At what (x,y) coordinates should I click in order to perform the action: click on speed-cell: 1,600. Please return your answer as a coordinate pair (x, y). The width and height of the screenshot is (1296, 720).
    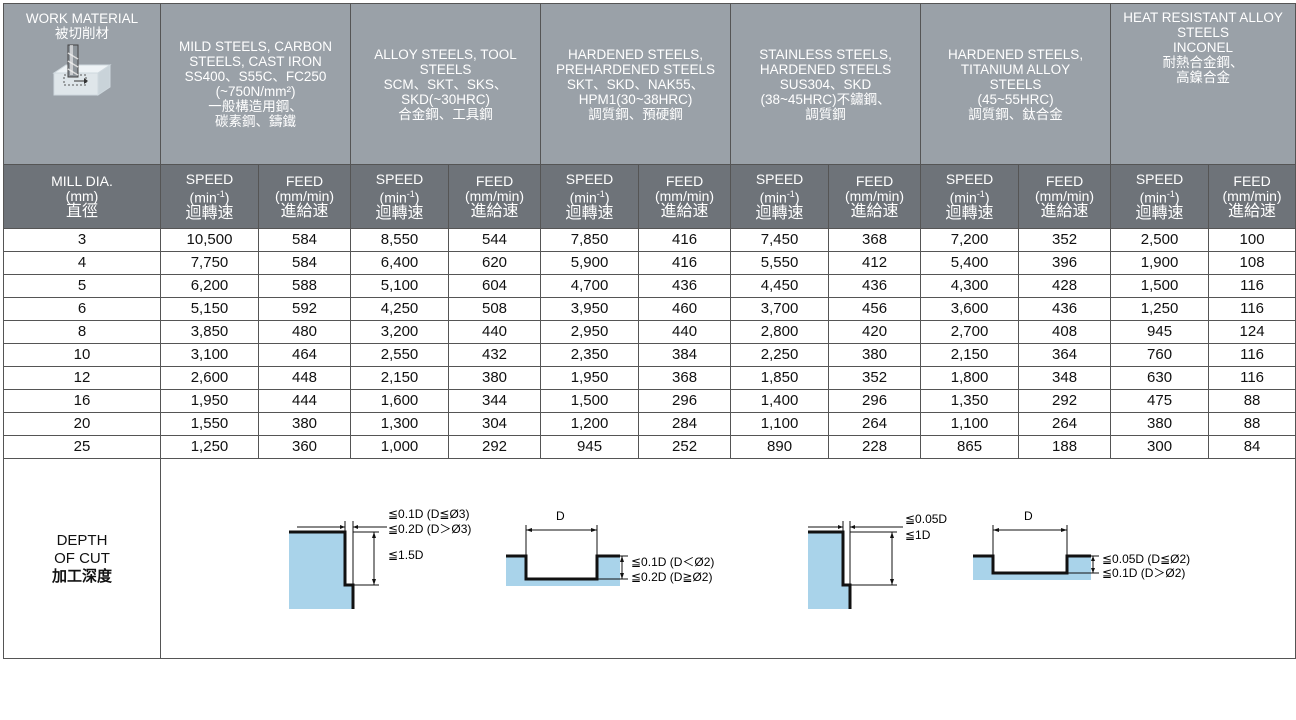
    Looking at the image, I should click on (400, 401).